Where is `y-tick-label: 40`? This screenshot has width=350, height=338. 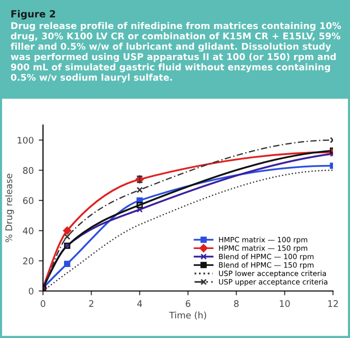 y-tick-label: 40 is located at coordinates (28, 230).